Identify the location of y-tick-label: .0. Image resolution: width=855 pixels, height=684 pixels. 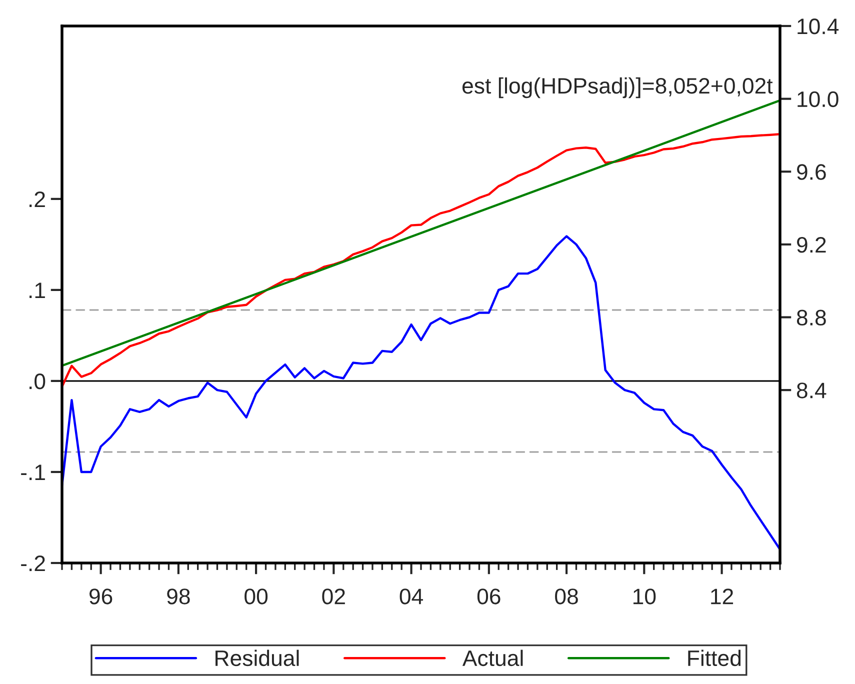
(38, 382).